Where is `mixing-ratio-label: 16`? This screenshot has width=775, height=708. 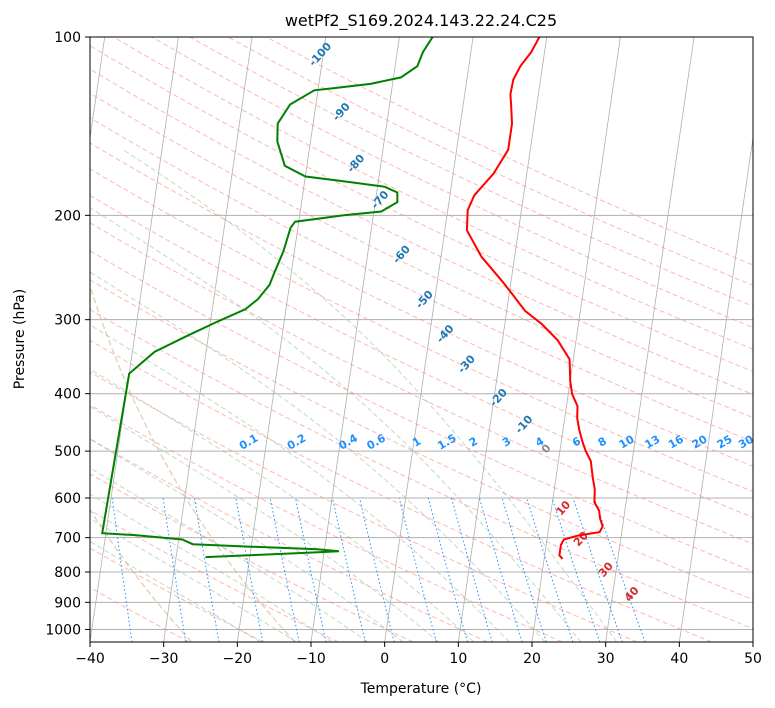
mixing-ratio-label: 16 is located at coordinates (676, 441).